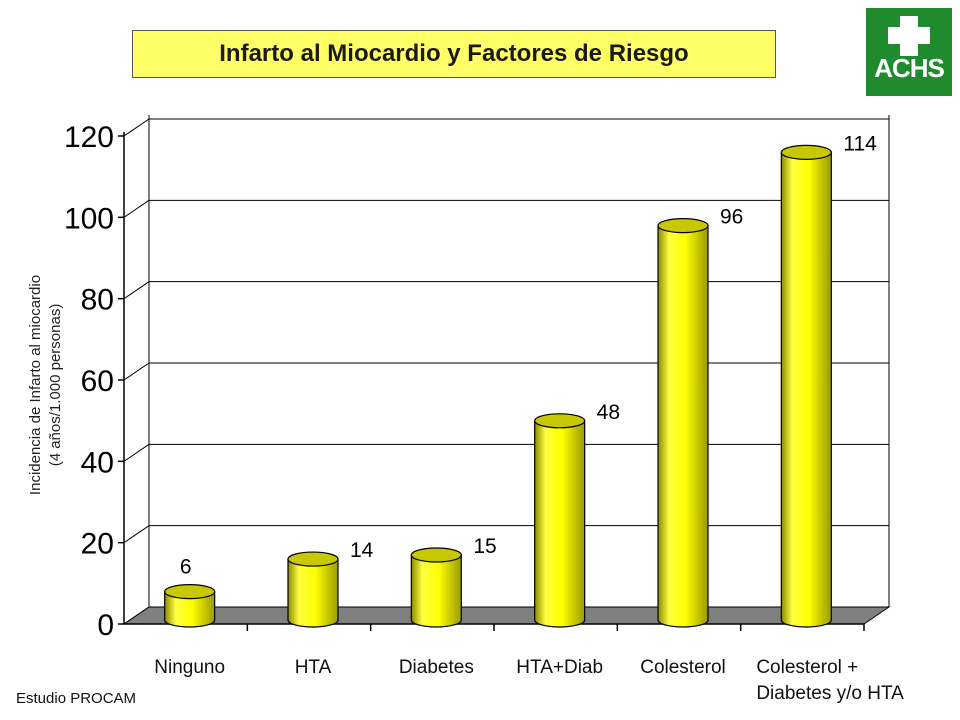 Image resolution: width=960 pixels, height=720 pixels. I want to click on y-tick-label-0: 0, so click(105, 625).